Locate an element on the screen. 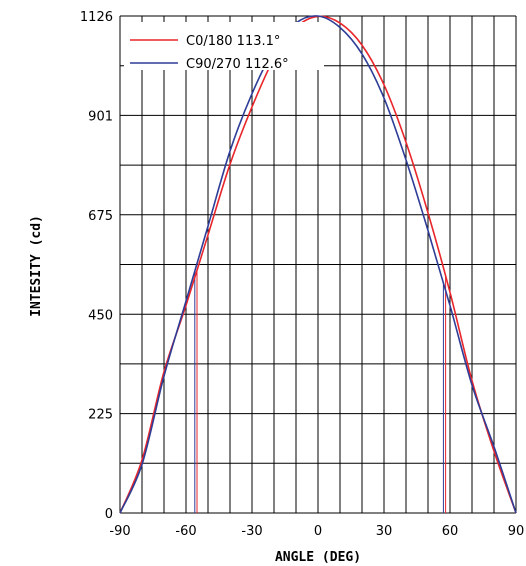  legend: C0/180 113.1° C90/270 112.6° is located at coordinates (224, 47).